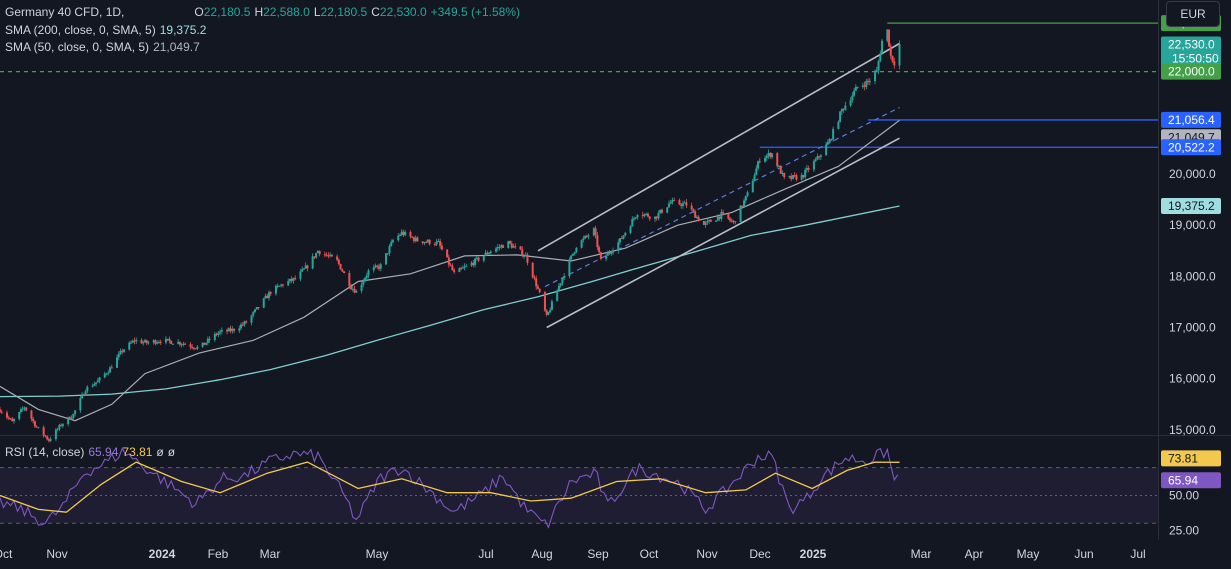  I want to click on sma50-legend: SMA (50, close, 0, SMA, 5) 21,049.7, so click(104, 47).